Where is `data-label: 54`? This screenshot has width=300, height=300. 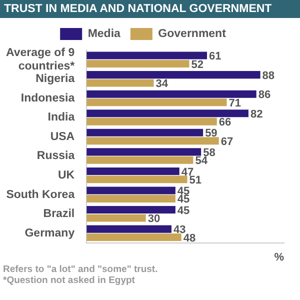
data-label: 54 is located at coordinates (201, 161).